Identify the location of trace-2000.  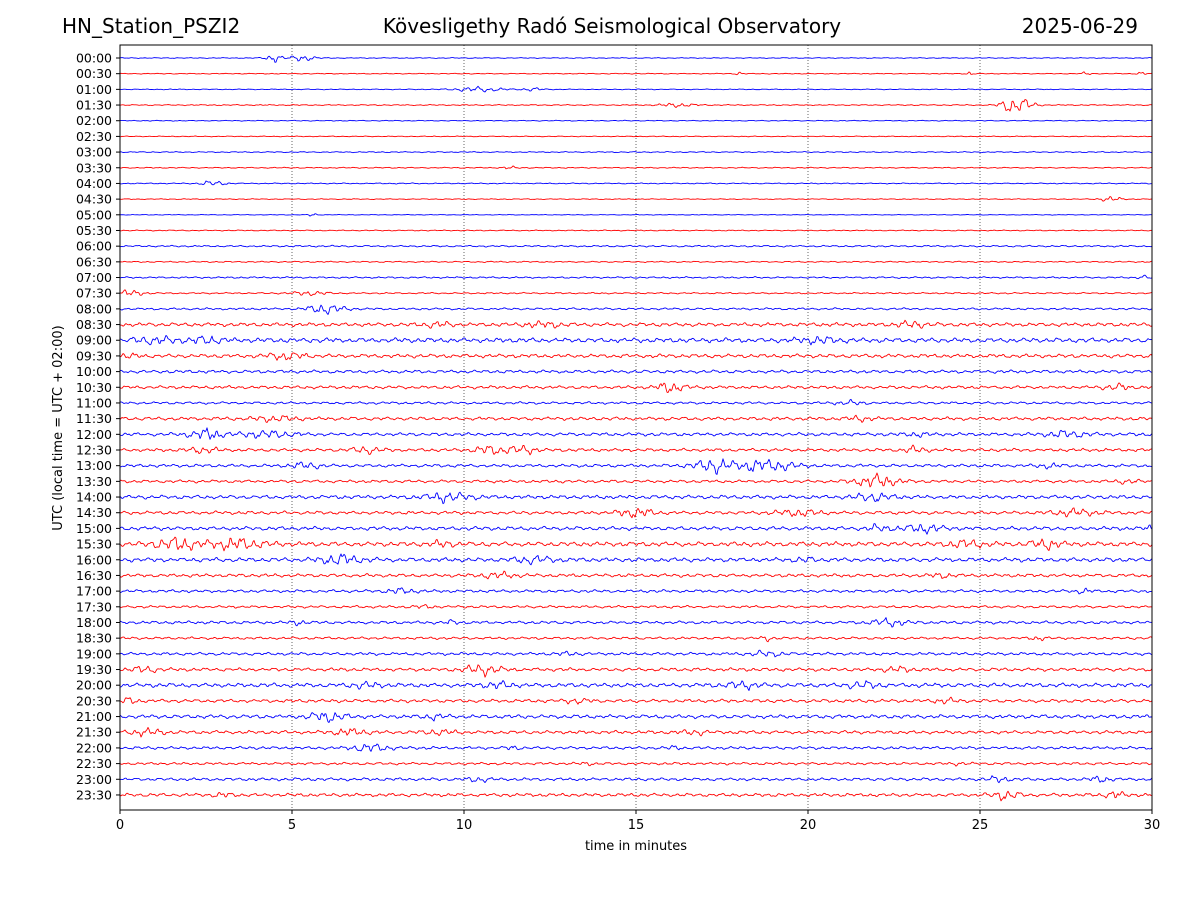
(636, 685).